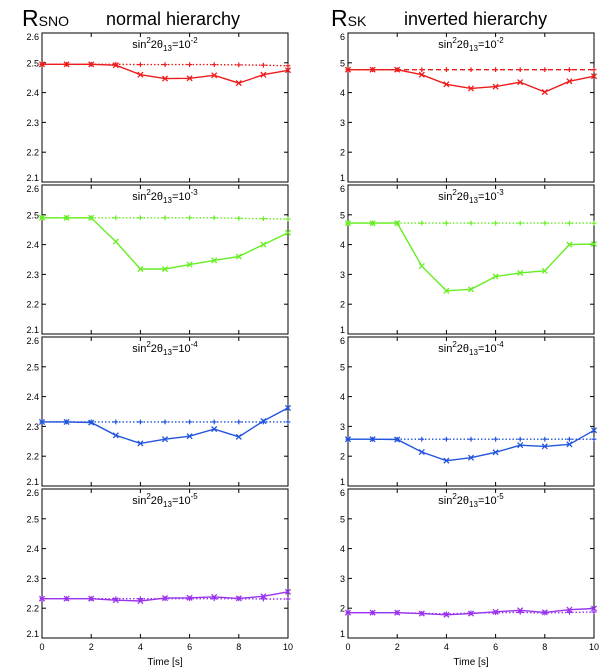 This screenshot has height=669, width=600. I want to click on y-tick-label: 2, so click(342, 609).